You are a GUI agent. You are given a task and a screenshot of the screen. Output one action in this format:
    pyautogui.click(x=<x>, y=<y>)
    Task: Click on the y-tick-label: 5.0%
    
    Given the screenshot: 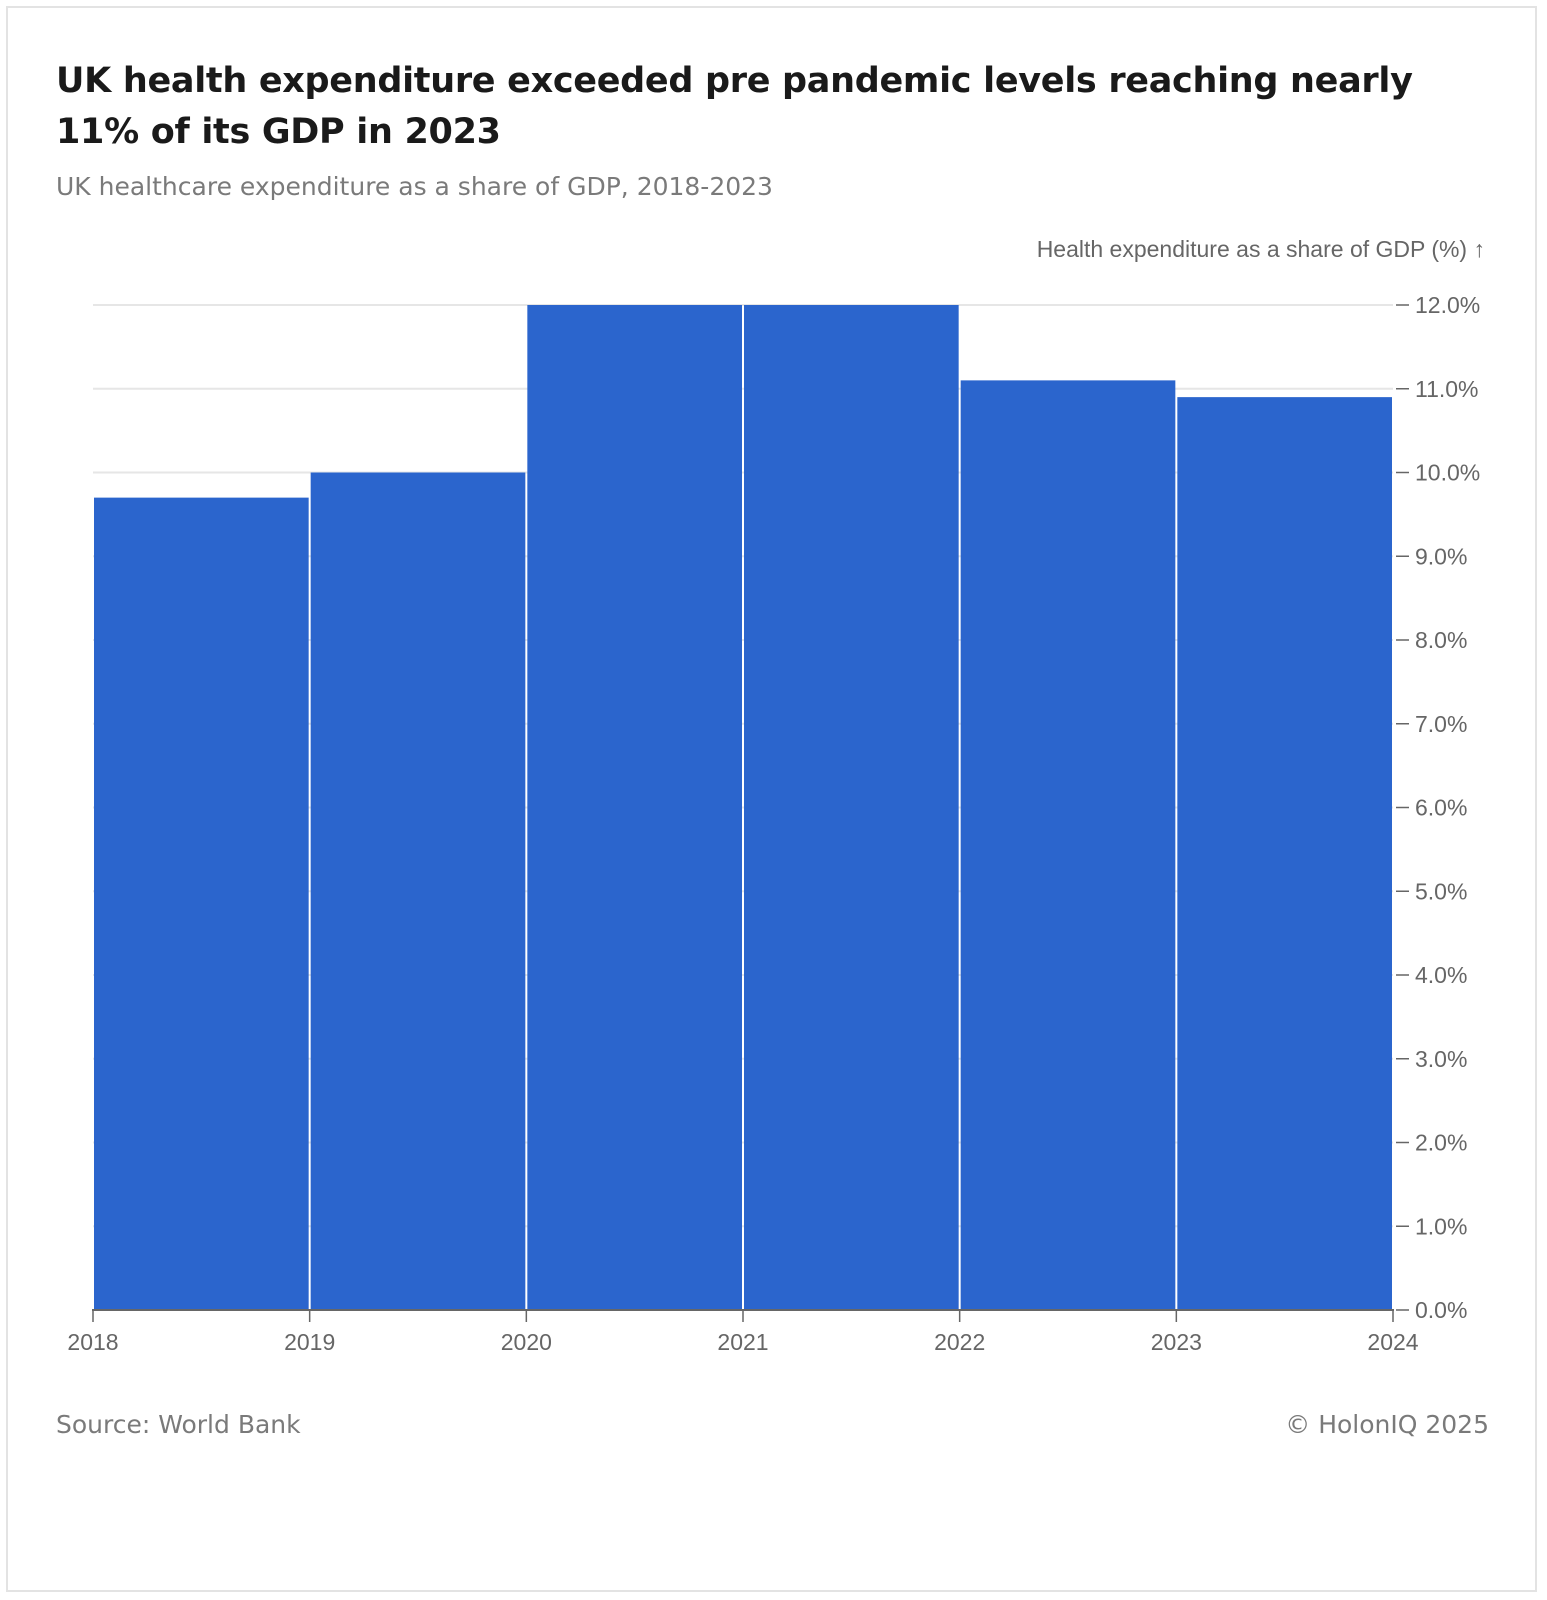 What is the action you would take?
    pyautogui.click(x=1441, y=891)
    